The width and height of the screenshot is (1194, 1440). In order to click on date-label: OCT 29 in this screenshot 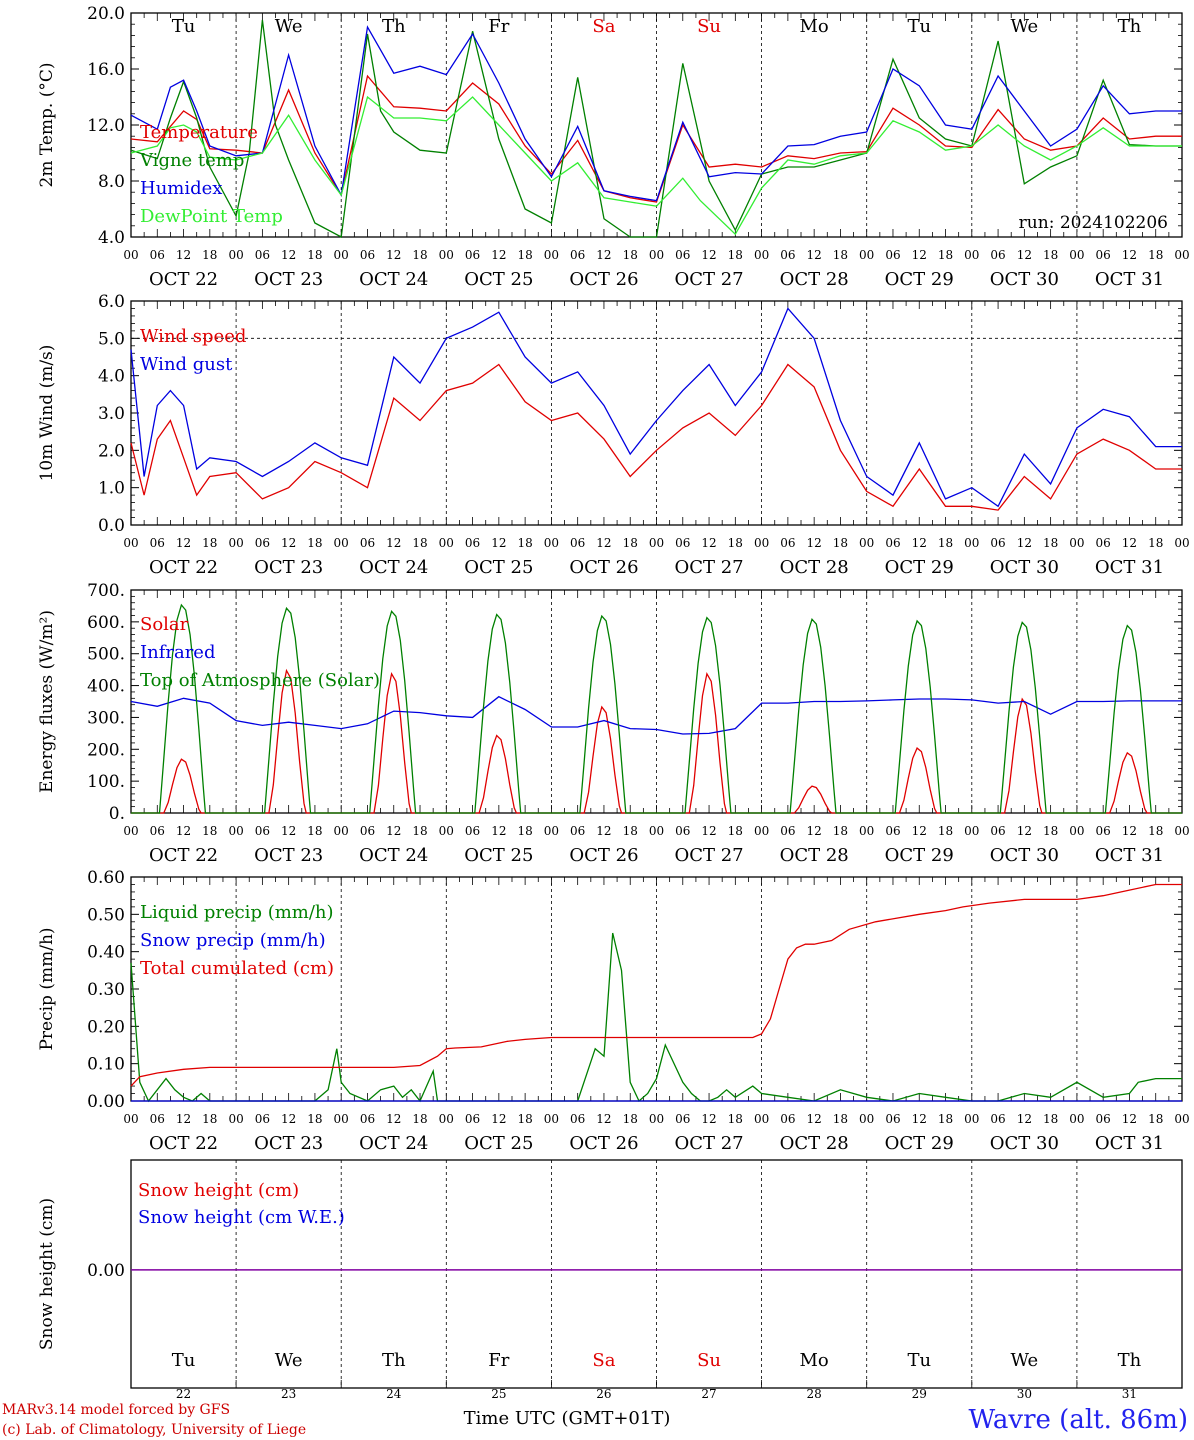, I will do `click(919, 855)`.